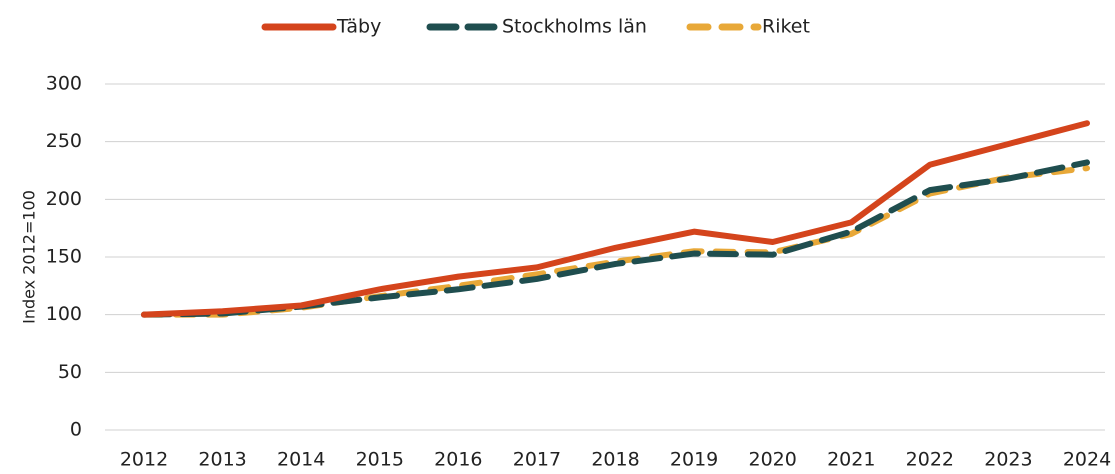 The image size is (1115, 474). Describe the element at coordinates (458, 460) in the screenshot. I see `x-tick-label: 2016` at that location.